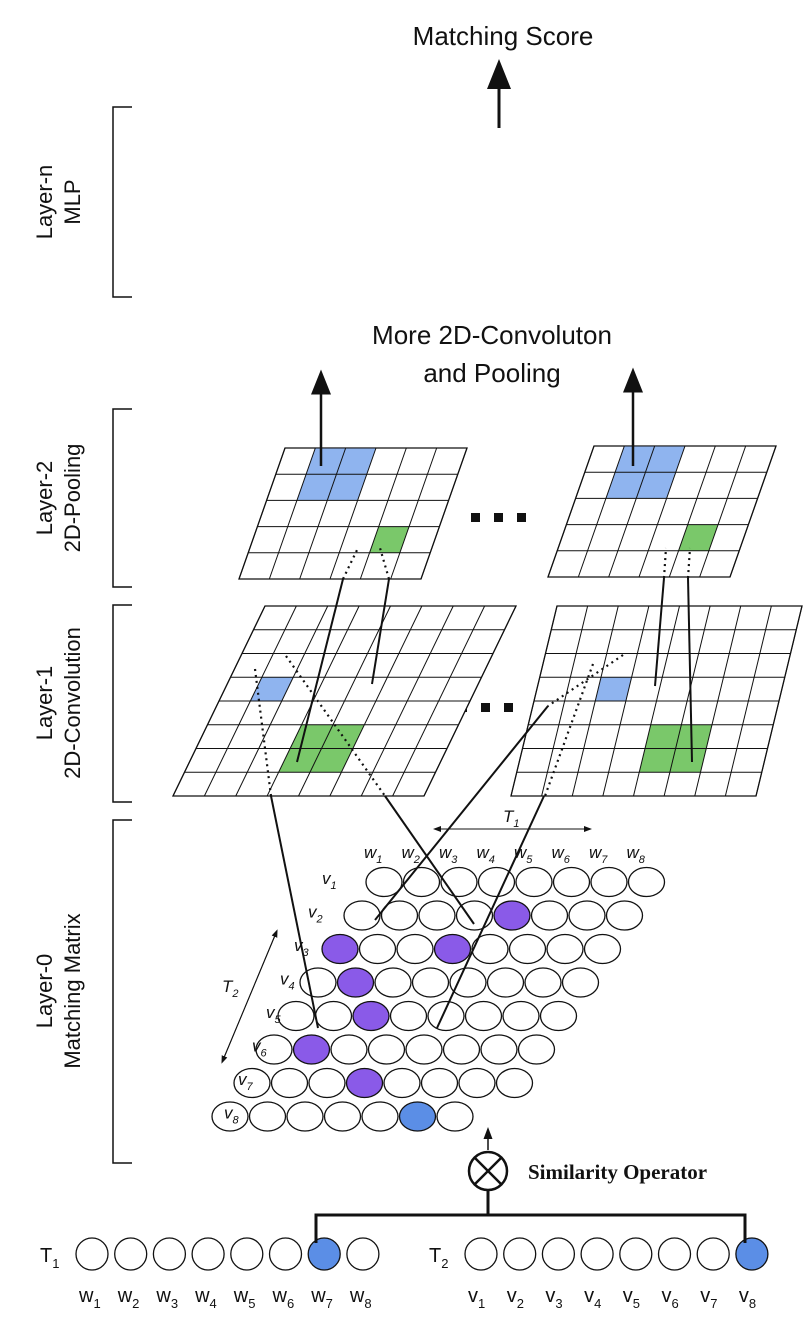  I want to click on matrix-row-label: v8, so click(232, 1115).